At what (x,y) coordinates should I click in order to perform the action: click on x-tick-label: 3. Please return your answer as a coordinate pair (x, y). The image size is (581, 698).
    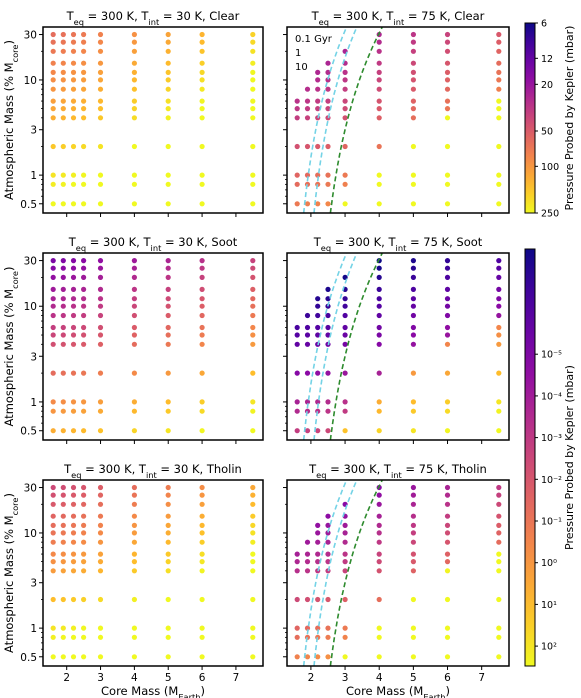
    Looking at the image, I should click on (345, 678).